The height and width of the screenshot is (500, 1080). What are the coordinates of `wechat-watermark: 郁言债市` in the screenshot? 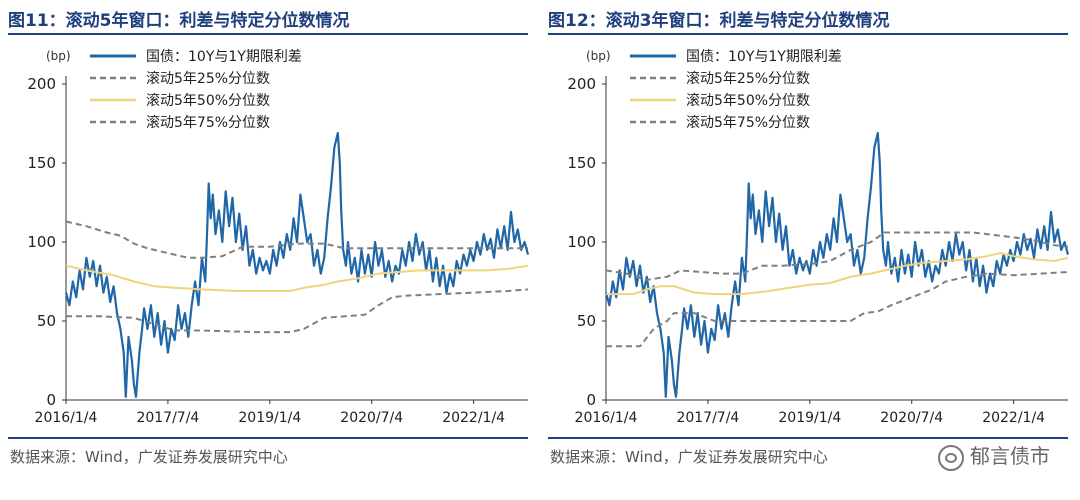 It's located at (994, 455).